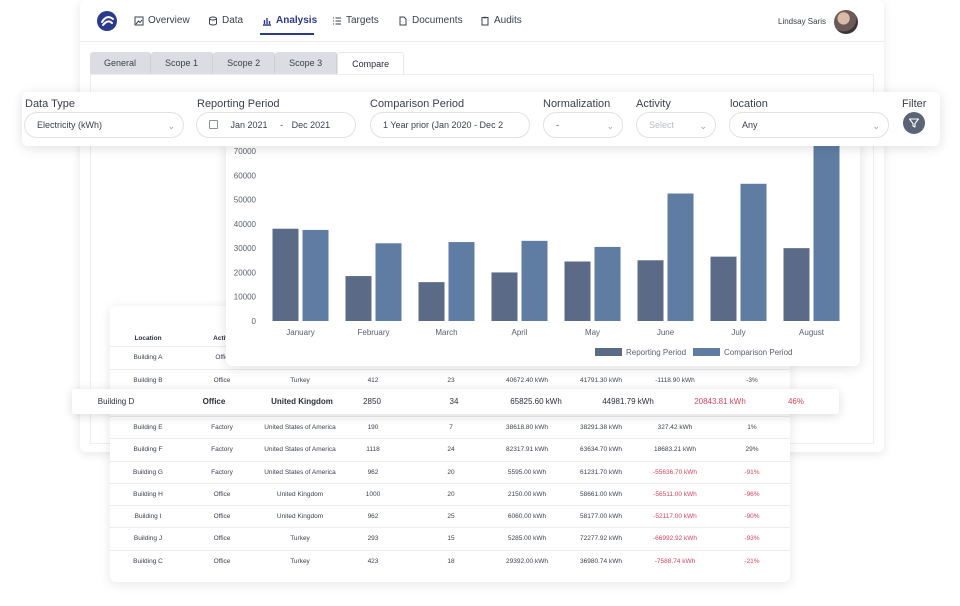 The height and width of the screenshot is (606, 960). I want to click on x-tick-label: June, so click(666, 332).